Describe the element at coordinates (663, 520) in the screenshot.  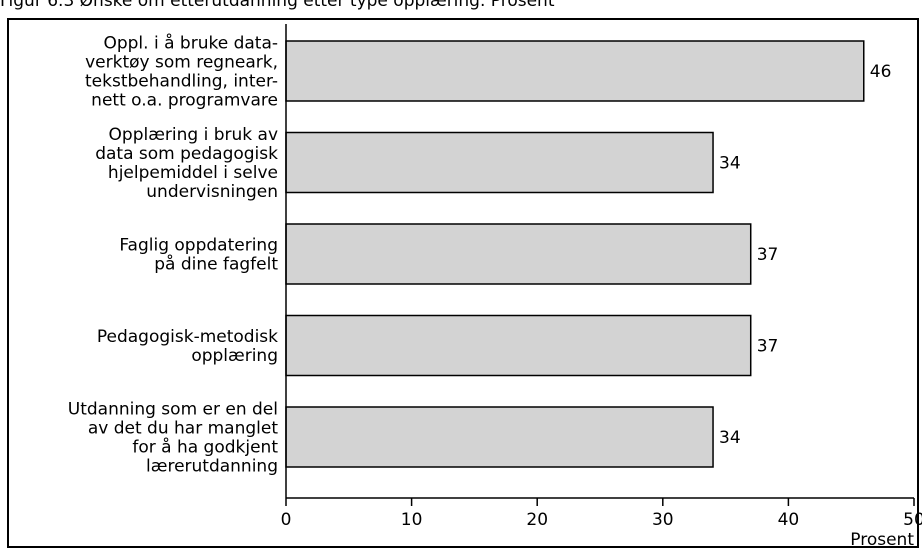
I see `x-tick-label: 30` at that location.